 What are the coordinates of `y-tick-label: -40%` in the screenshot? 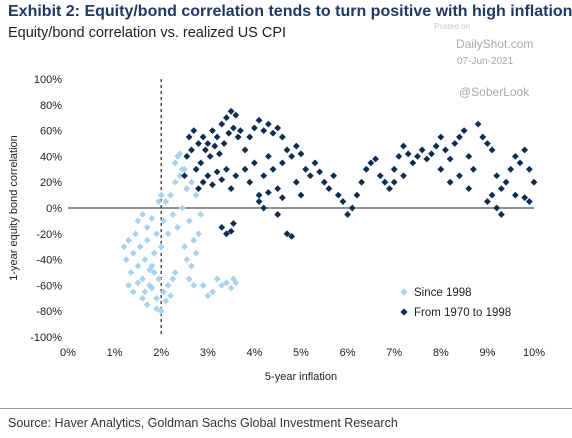 It's located at (49, 261).